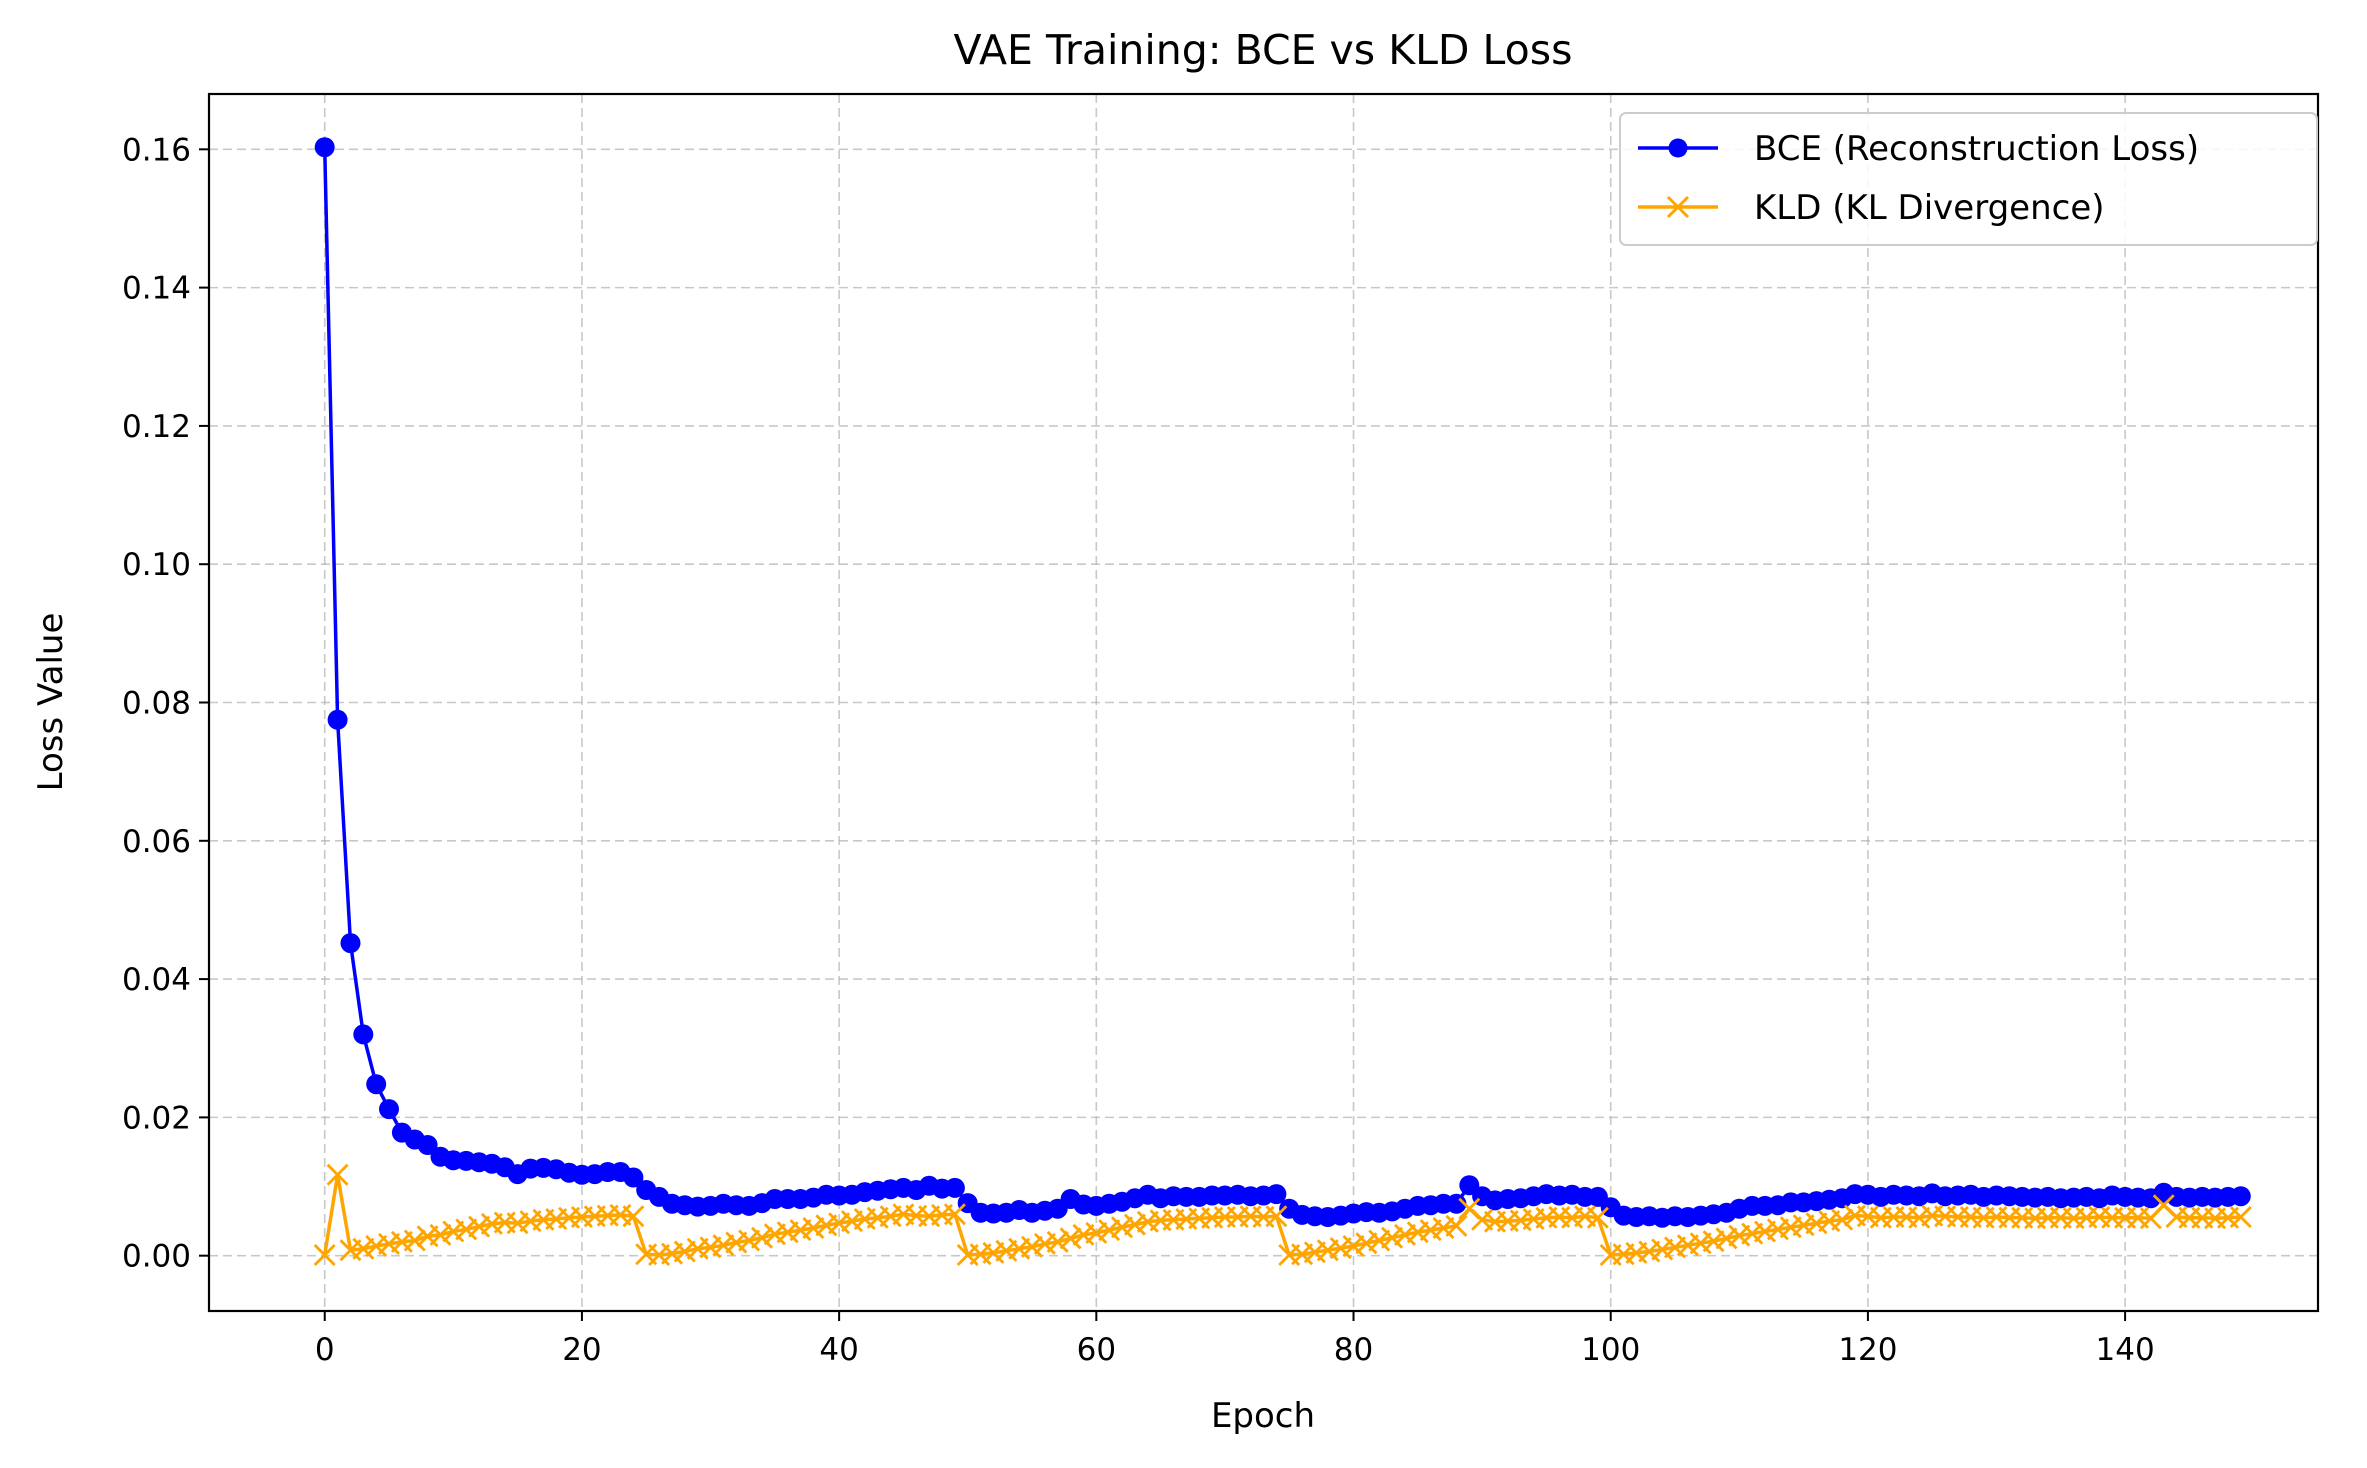 The image size is (2367, 1468). Describe the element at coordinates (581, 1350) in the screenshot. I see `x-tick-label: 20` at that location.